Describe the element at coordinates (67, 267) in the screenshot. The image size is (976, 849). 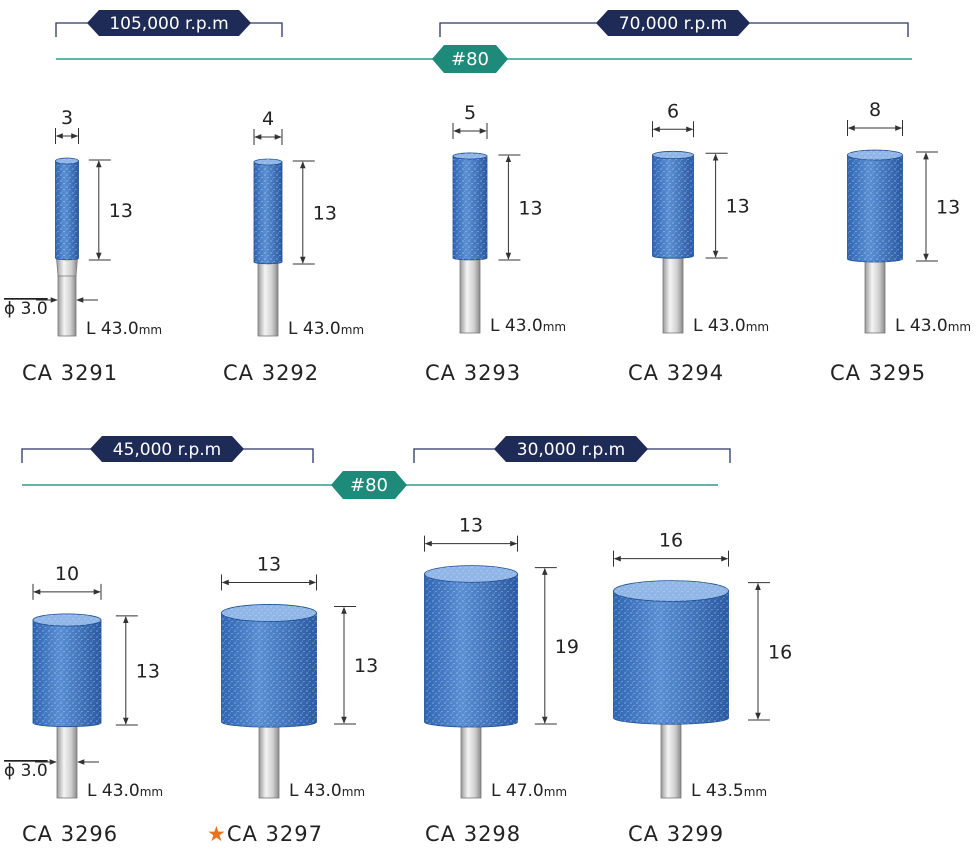
I see `shank-taper` at that location.